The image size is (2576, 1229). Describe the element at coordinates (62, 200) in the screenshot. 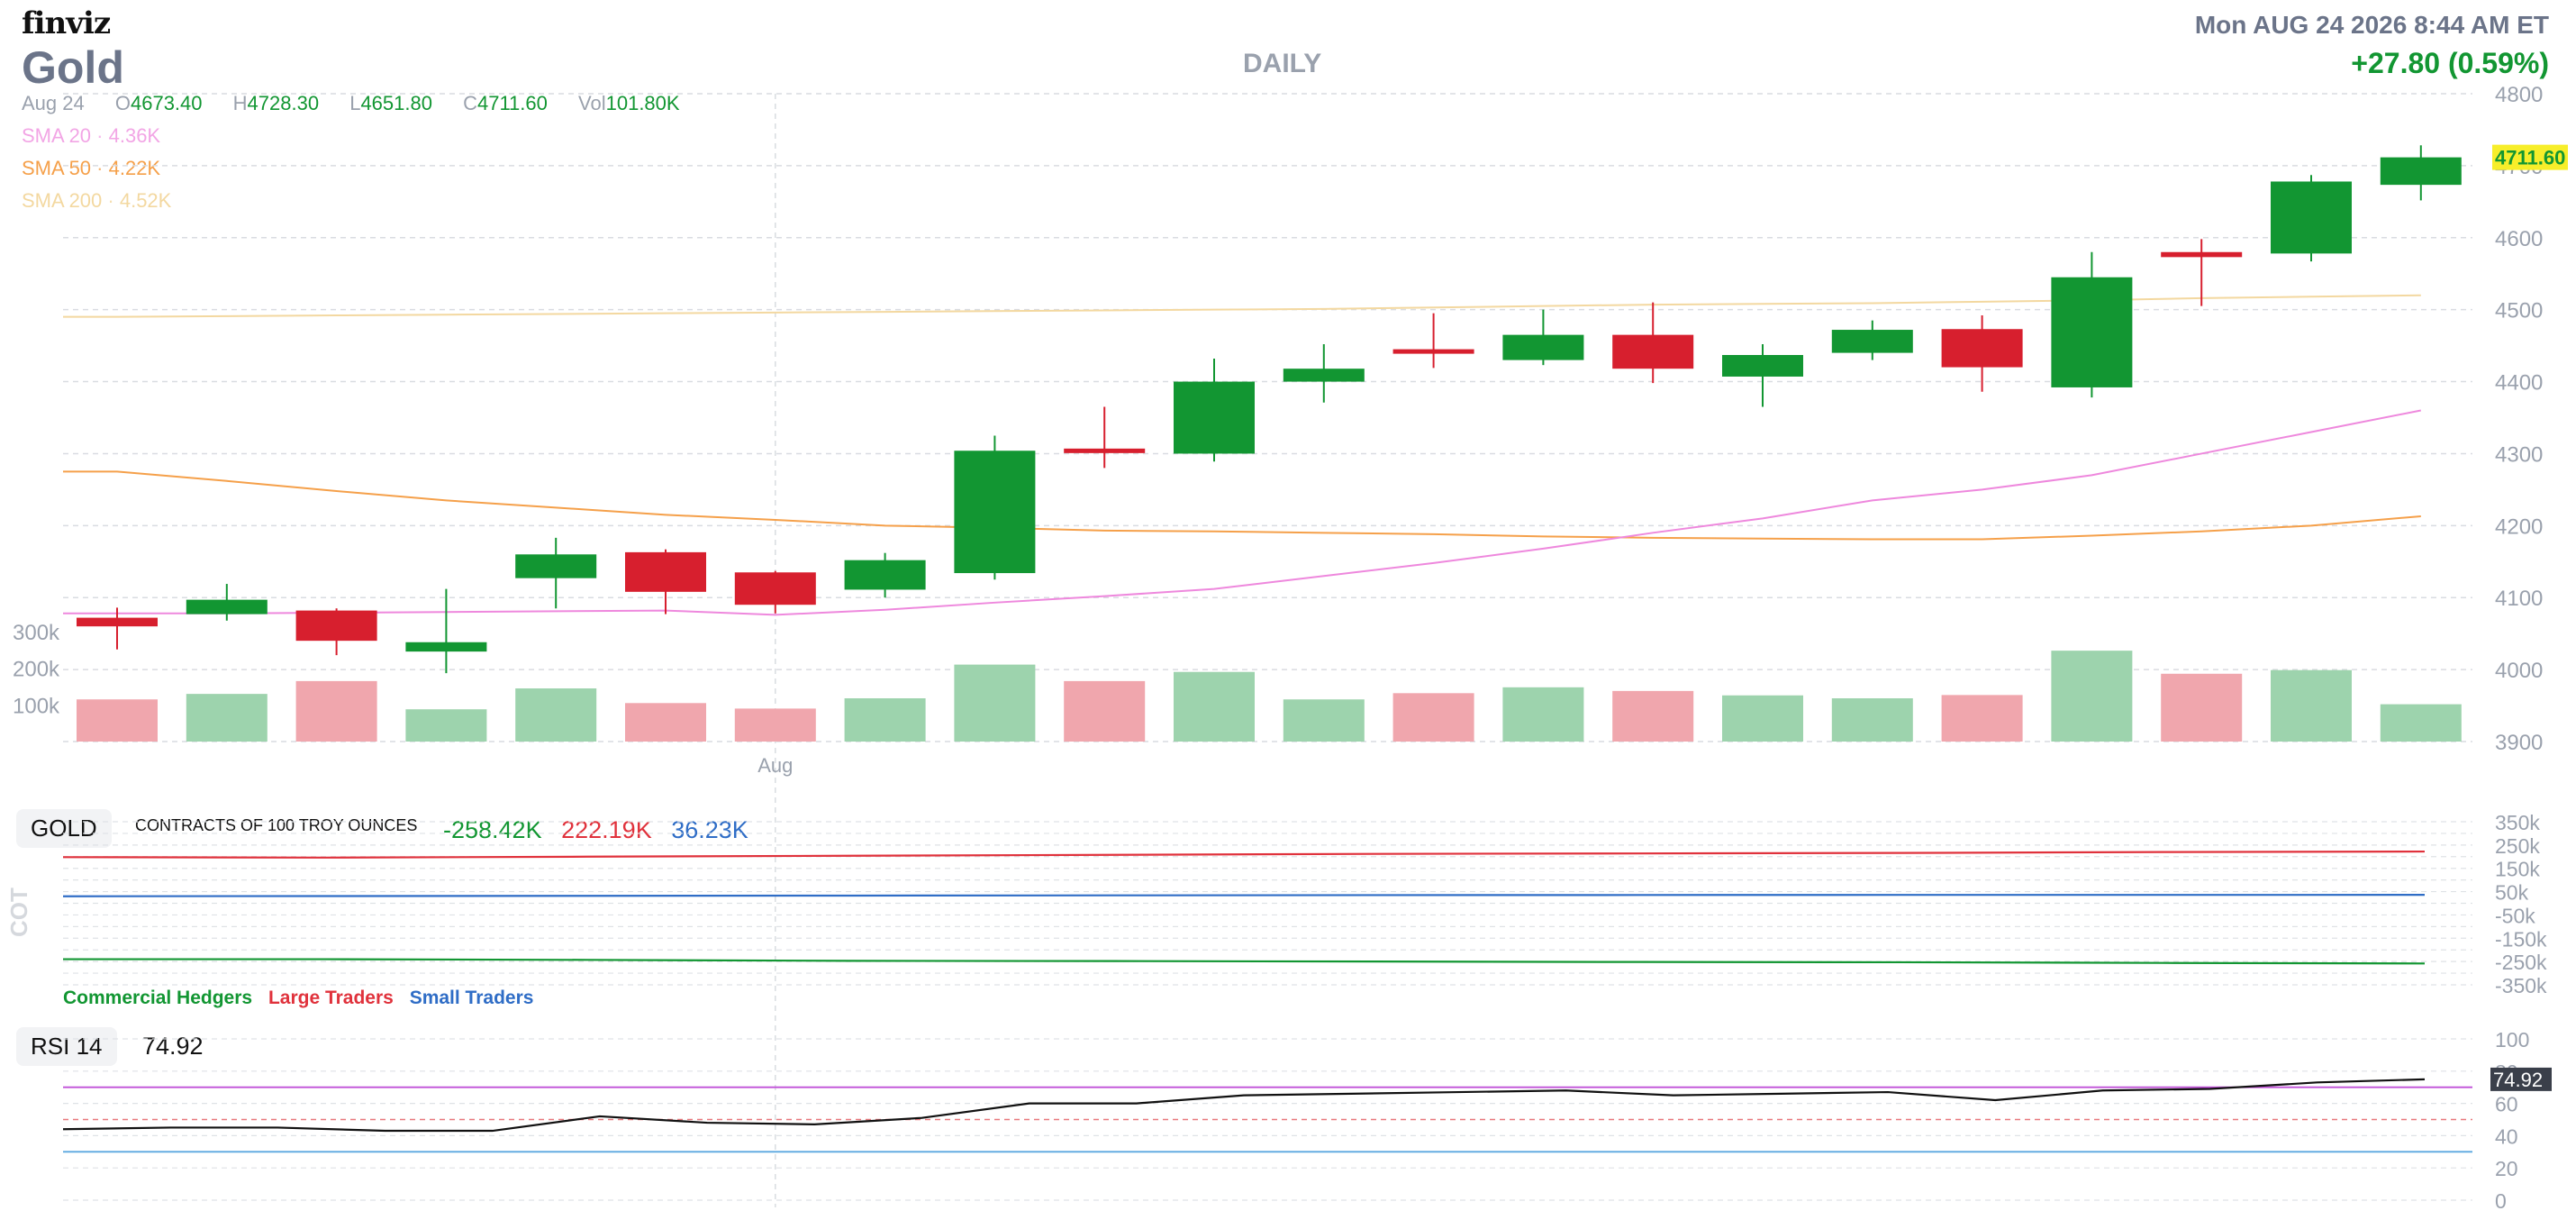

I see `sma200-label: SMA 200` at that location.